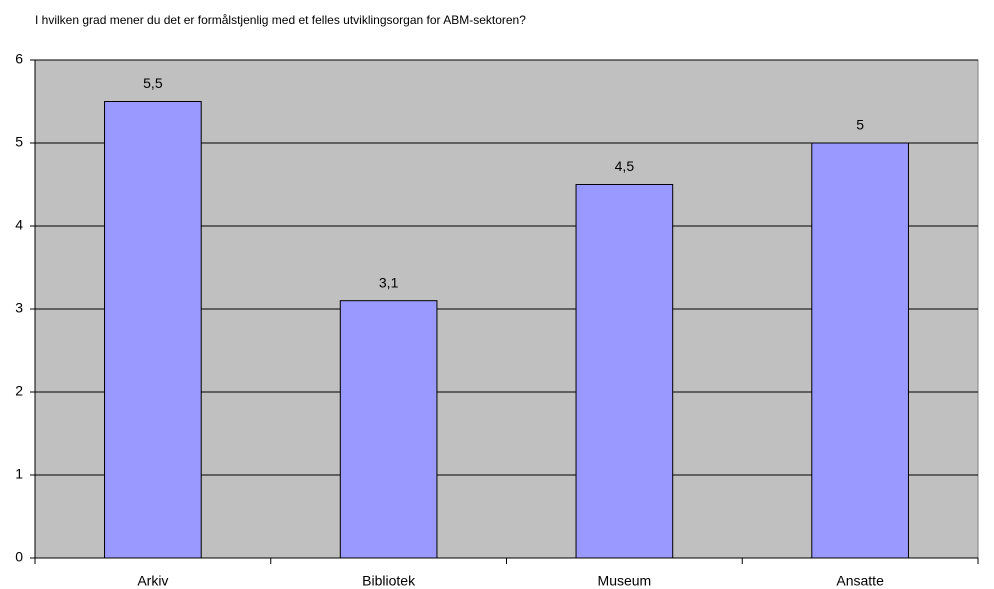  Describe the element at coordinates (19, 142) in the screenshot. I see `y-tick-label: 5` at that location.